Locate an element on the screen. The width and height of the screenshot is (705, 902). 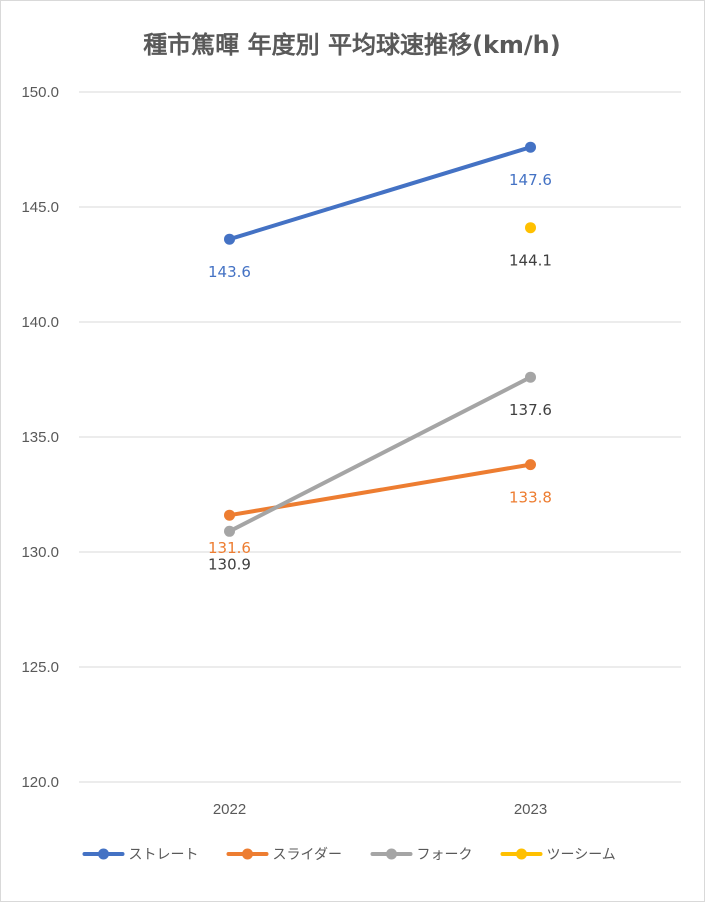
data-label: 133.8 is located at coordinates (530, 498).